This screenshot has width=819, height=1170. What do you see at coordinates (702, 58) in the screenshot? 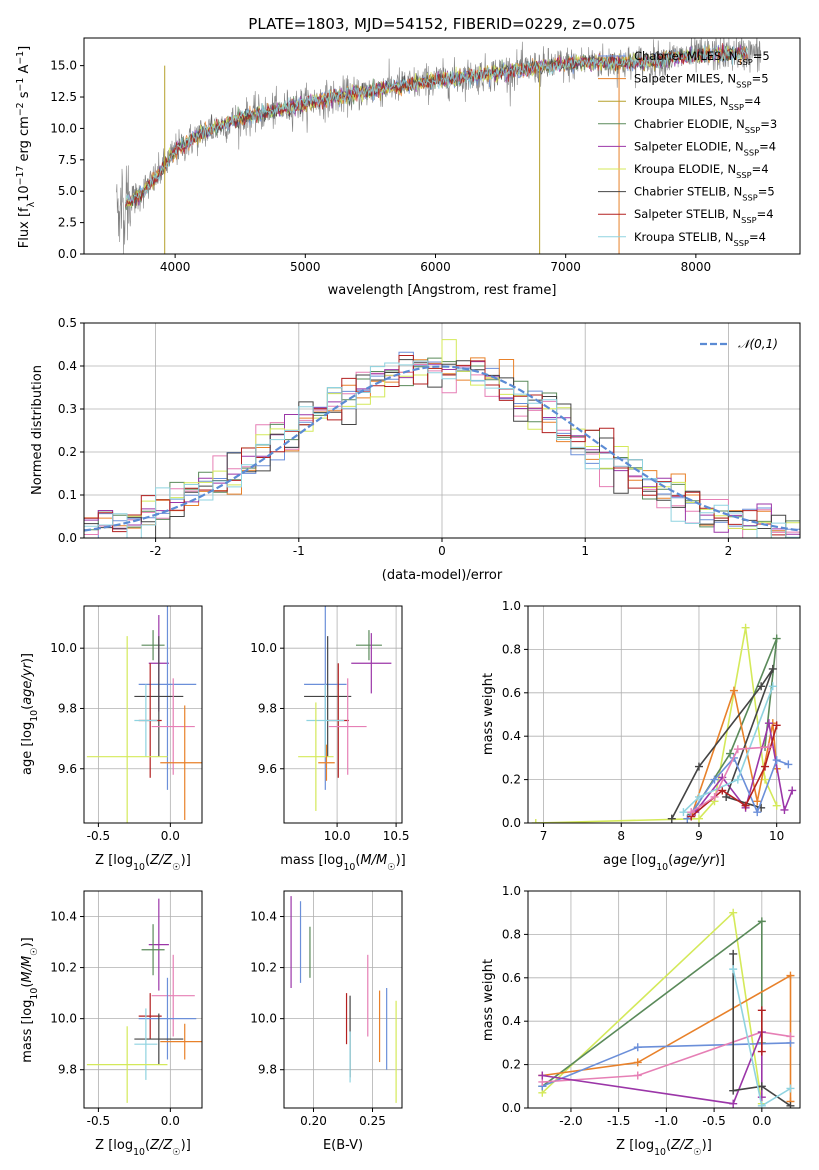
I see `legend-entry: Chabrier MILES, NSSP=5` at bounding box center [702, 58].